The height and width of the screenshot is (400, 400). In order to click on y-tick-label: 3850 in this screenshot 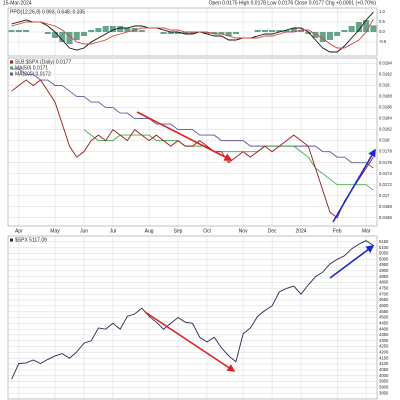, I will do `click(384, 392)`.